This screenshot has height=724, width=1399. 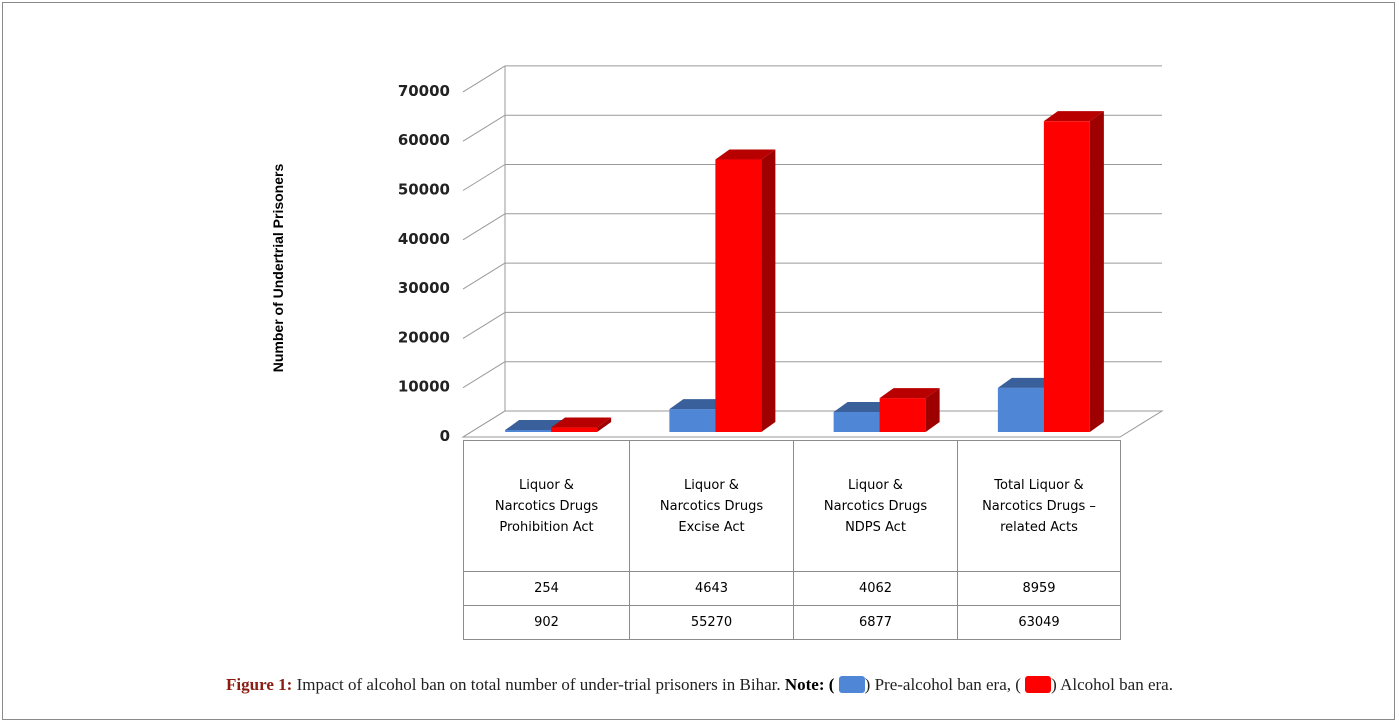 What do you see at coordinates (546, 588) in the screenshot?
I see `table-value-pre-ban: 254` at bounding box center [546, 588].